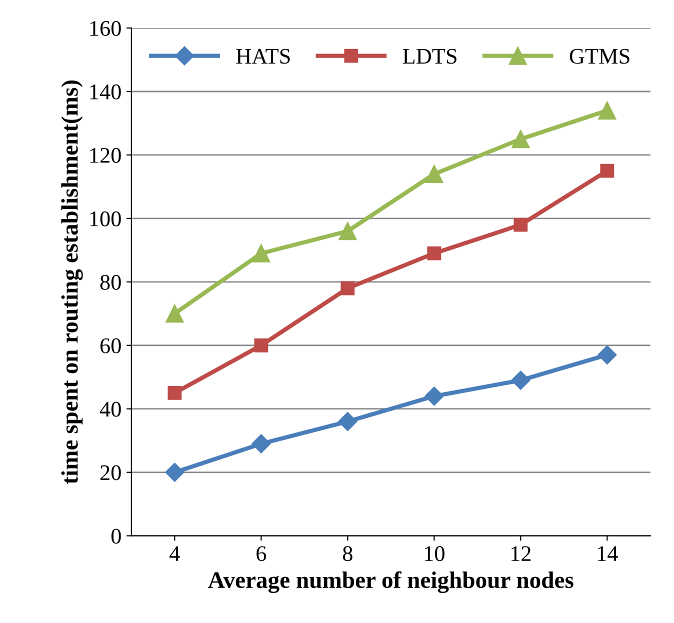  What do you see at coordinates (429, 56) in the screenshot?
I see `legend-label: LDTS` at bounding box center [429, 56].